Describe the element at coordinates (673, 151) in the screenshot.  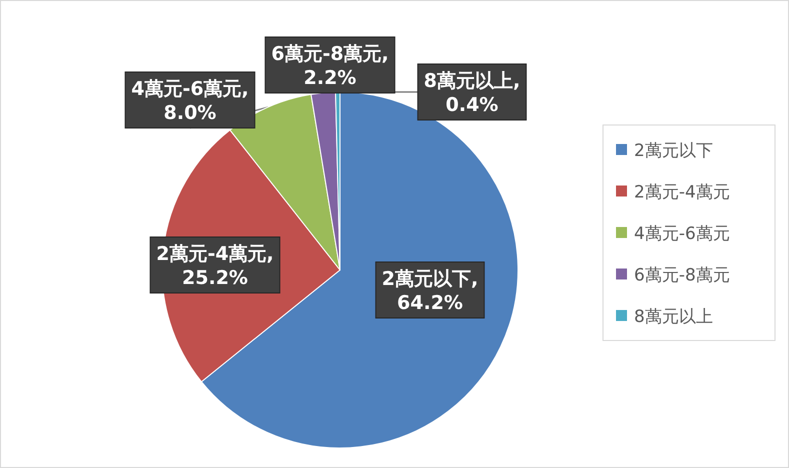
I see `legend-label: 2萬元以下` at that location.